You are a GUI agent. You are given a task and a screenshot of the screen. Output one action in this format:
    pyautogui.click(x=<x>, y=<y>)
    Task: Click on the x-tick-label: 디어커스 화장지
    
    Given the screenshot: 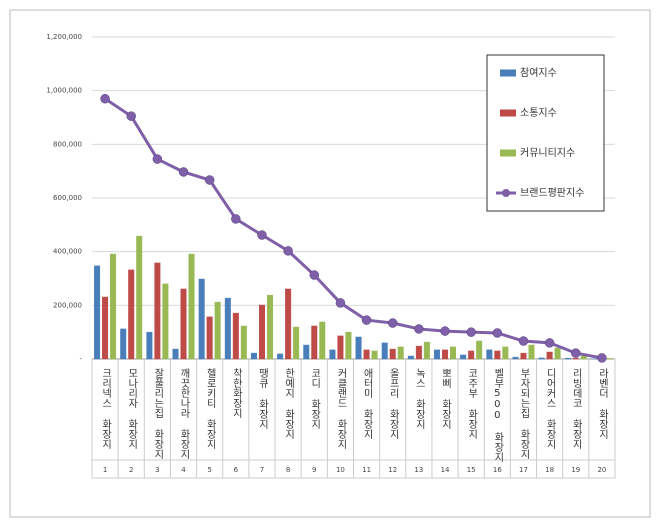 What is the action you would take?
    pyautogui.click(x=550, y=409)
    